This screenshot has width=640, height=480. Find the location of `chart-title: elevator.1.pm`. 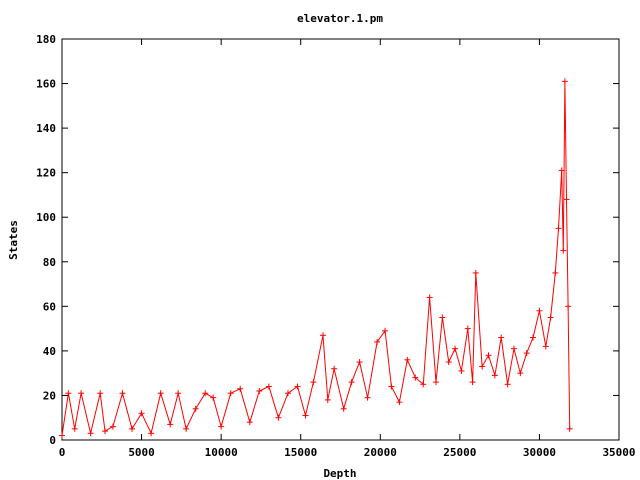

chart-title: elevator.1.pm is located at coordinates (340, 18).